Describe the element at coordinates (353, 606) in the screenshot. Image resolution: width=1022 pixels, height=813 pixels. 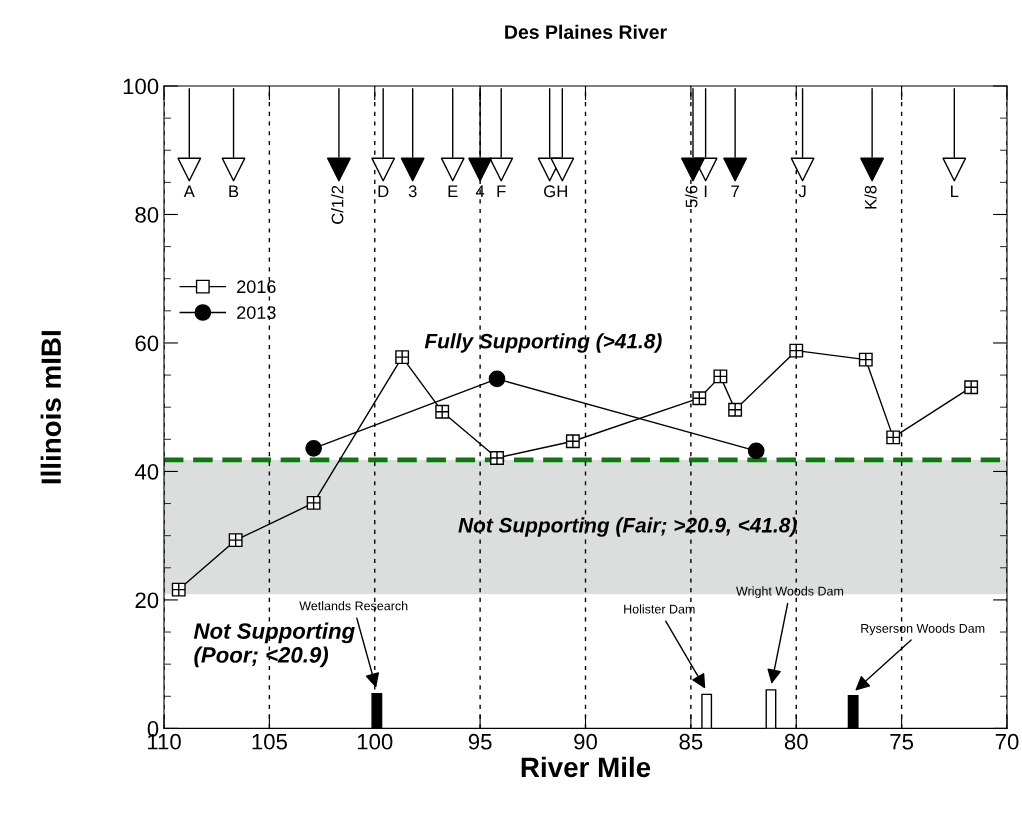
I see `annotation: Wetlands Research` at that location.